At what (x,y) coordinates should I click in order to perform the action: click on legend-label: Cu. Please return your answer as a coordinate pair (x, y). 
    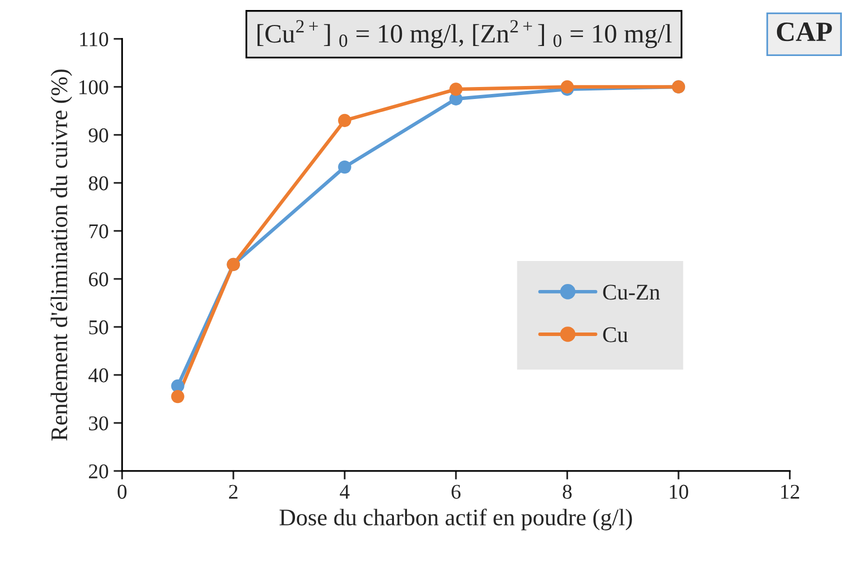
    Looking at the image, I should click on (615, 334).